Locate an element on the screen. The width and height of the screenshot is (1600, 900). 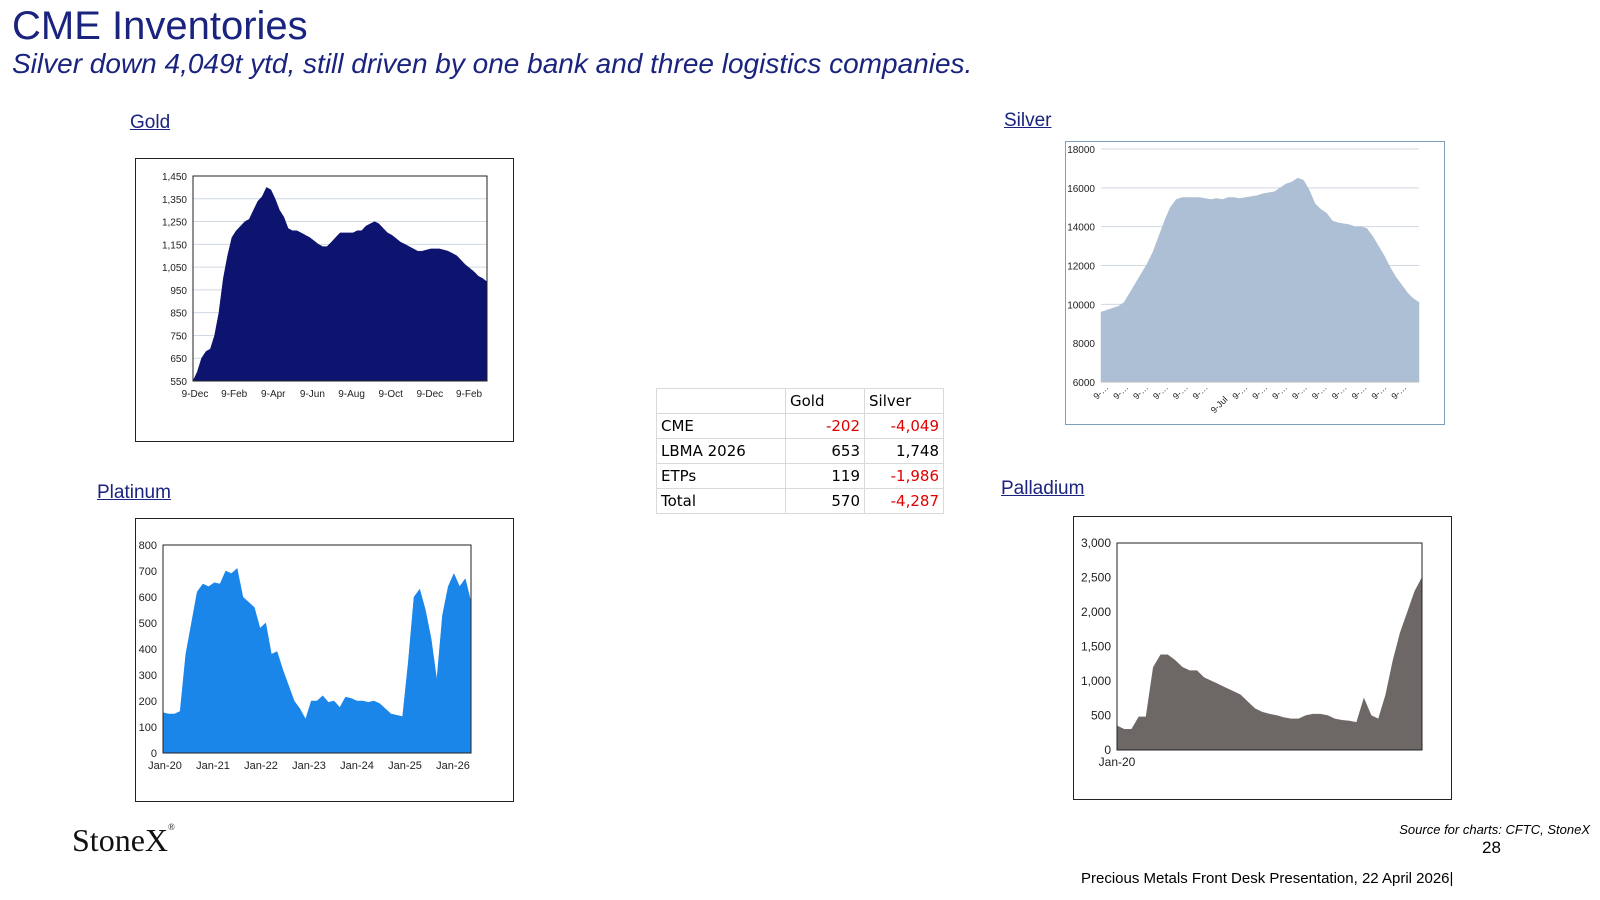
palladium-y-tick-label: 2,000 is located at coordinates (1096, 612).